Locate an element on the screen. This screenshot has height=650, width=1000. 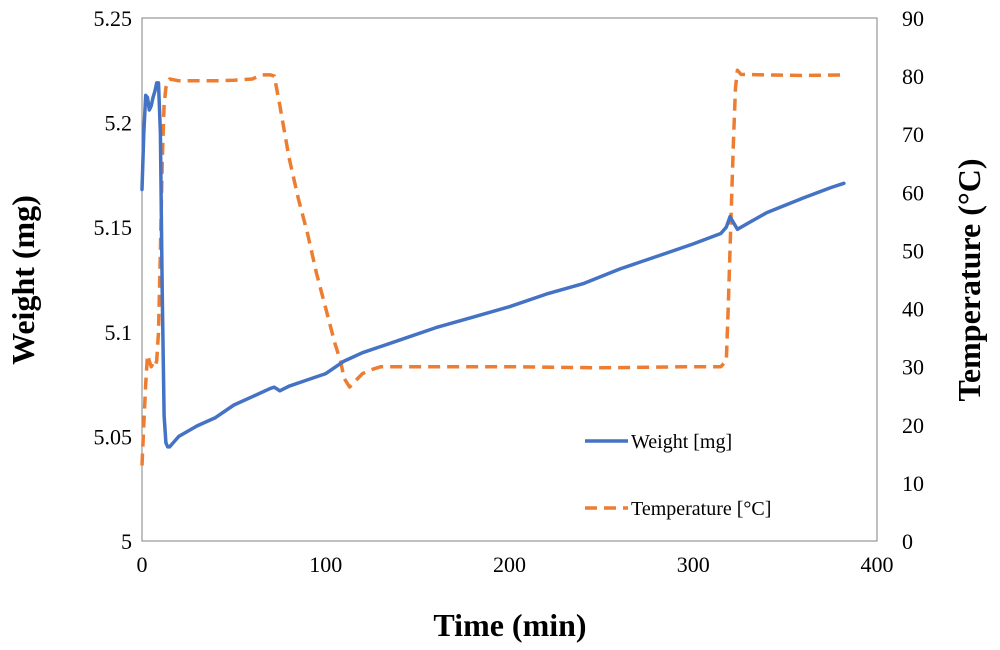
x-tick-labels: 0 100 200 300 400 is located at coordinates (515, 564).